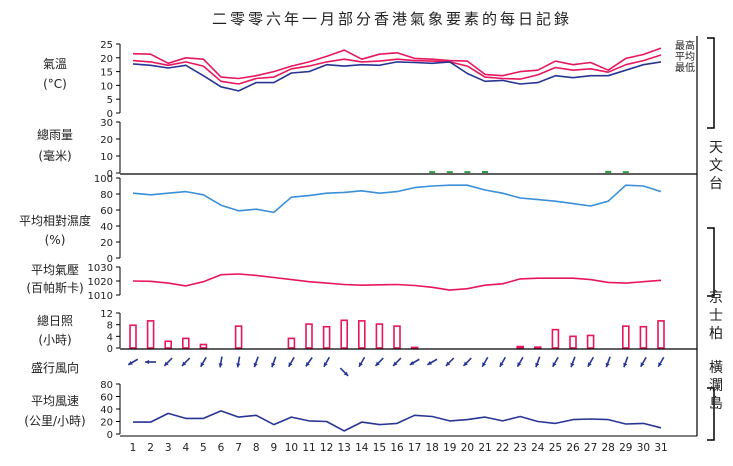 The height and width of the screenshot is (466, 733). What do you see at coordinates (716, 404) in the screenshot?
I see `station-label-waglan: 島` at bounding box center [716, 404].